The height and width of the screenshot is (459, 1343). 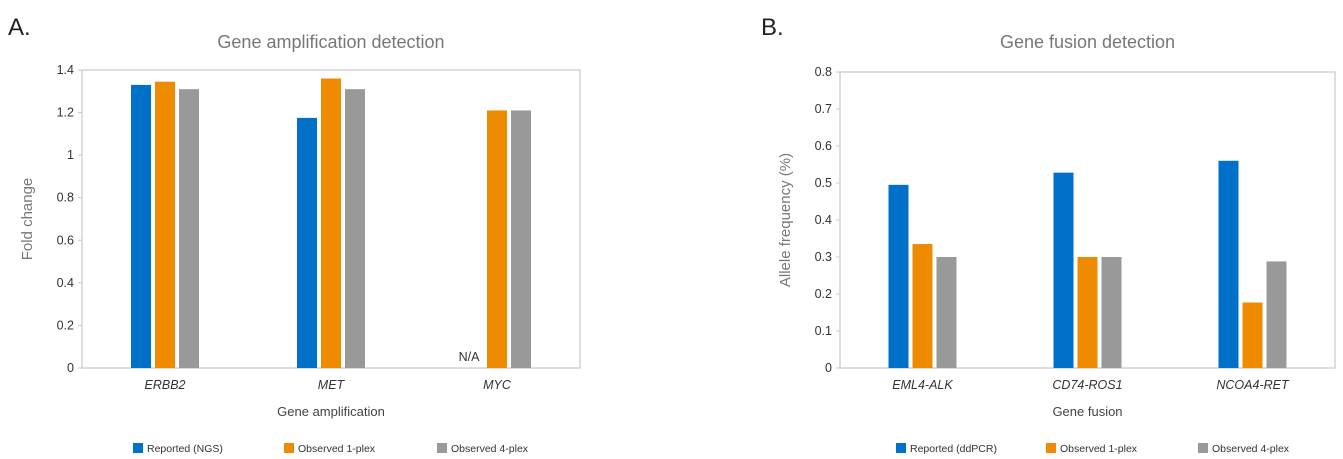 What do you see at coordinates (470, 357) in the screenshot?
I see `na-annotation: N/A` at bounding box center [470, 357].